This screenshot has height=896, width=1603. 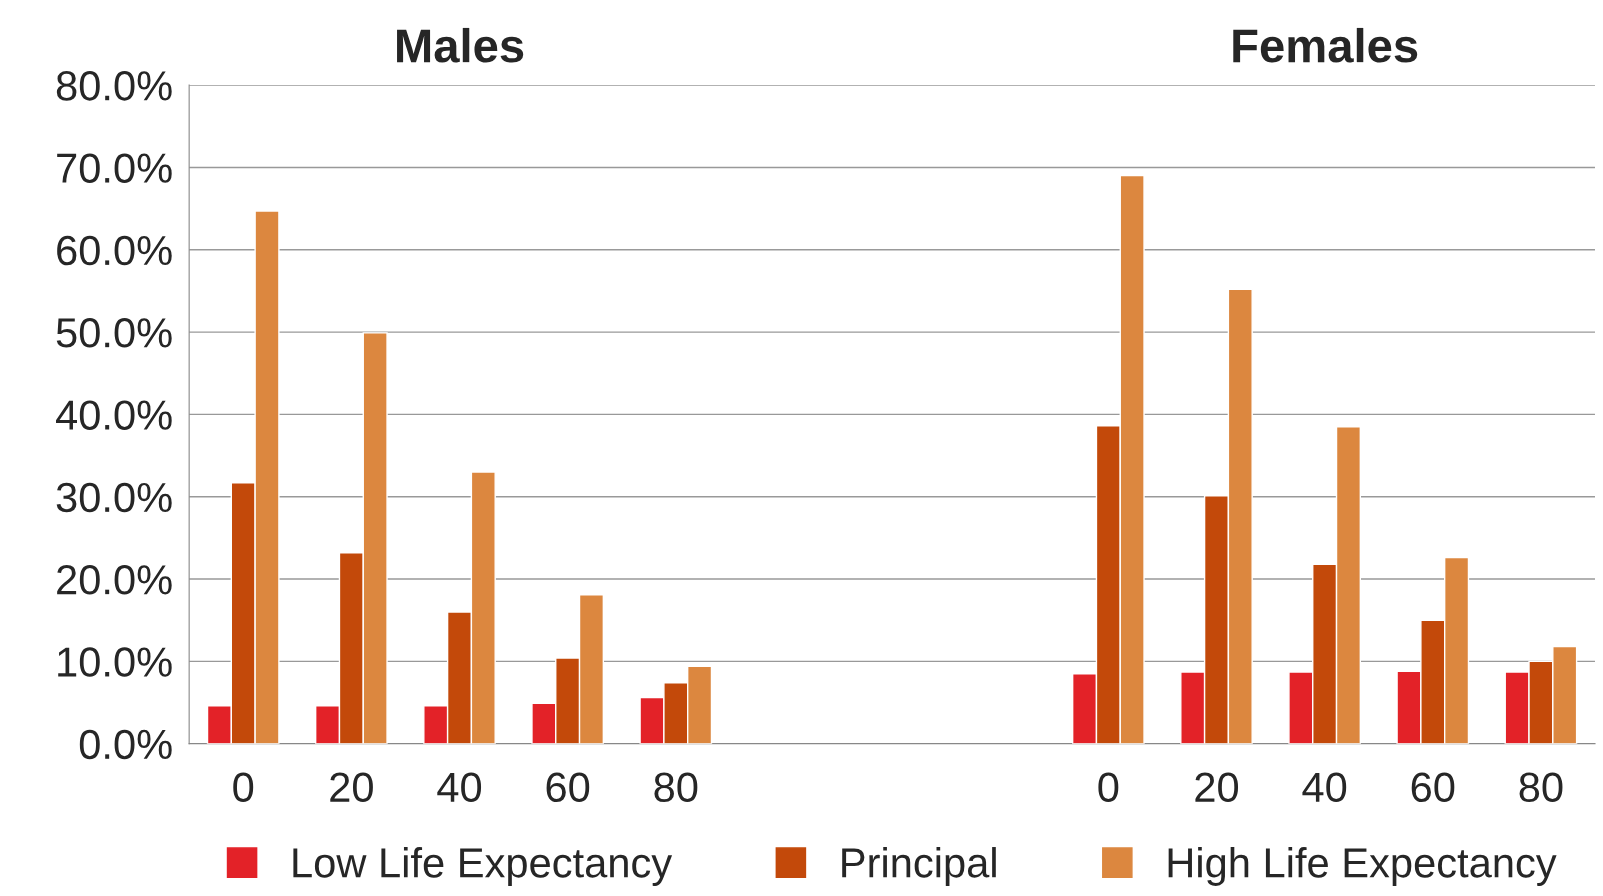 What do you see at coordinates (919, 866) in the screenshot?
I see `legend-label: Principal` at bounding box center [919, 866].